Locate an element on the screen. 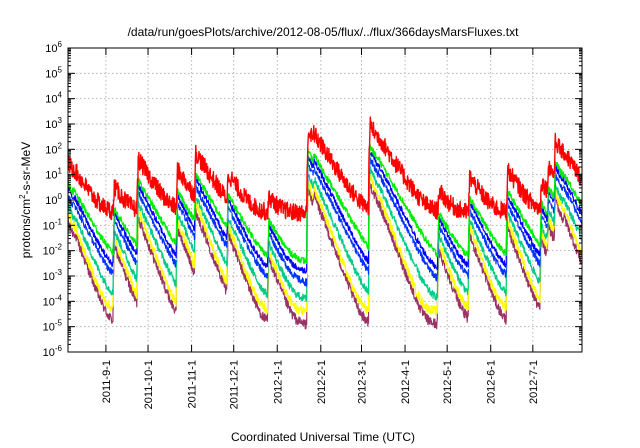 This screenshot has height=448, width=640. y-tick-exponent: -4 is located at coordinates (59, 297).